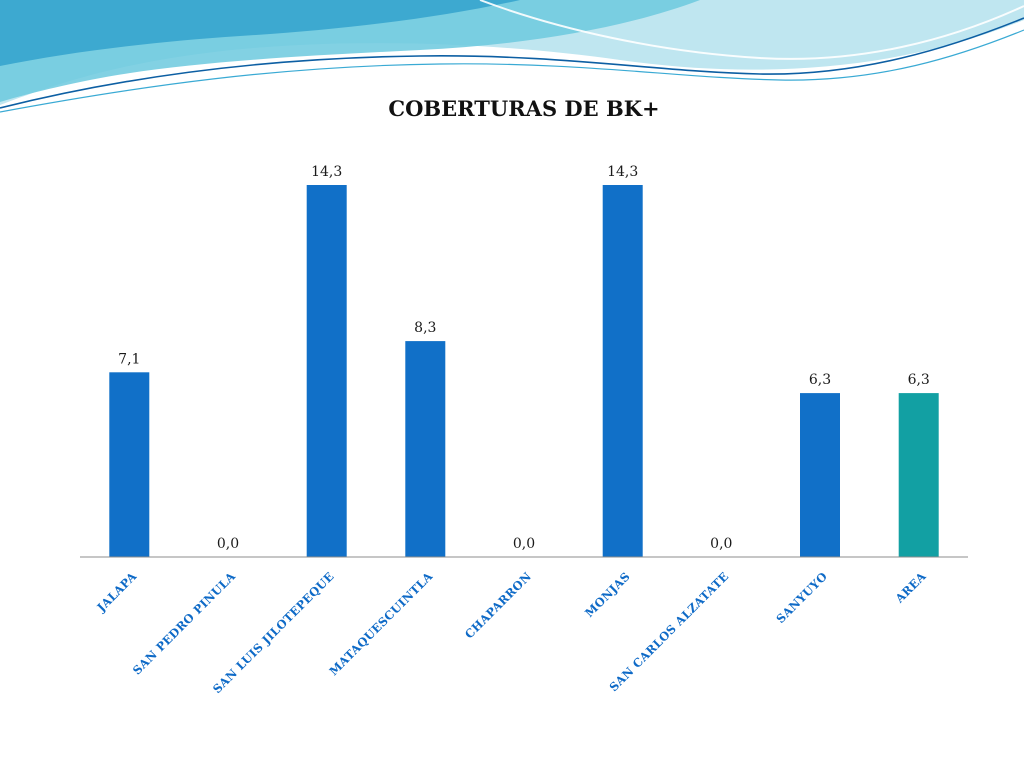  I want to click on category-label-san-luis-jilotepeque: SAN LUIS JILOTEPEQUE, so click(273, 632).